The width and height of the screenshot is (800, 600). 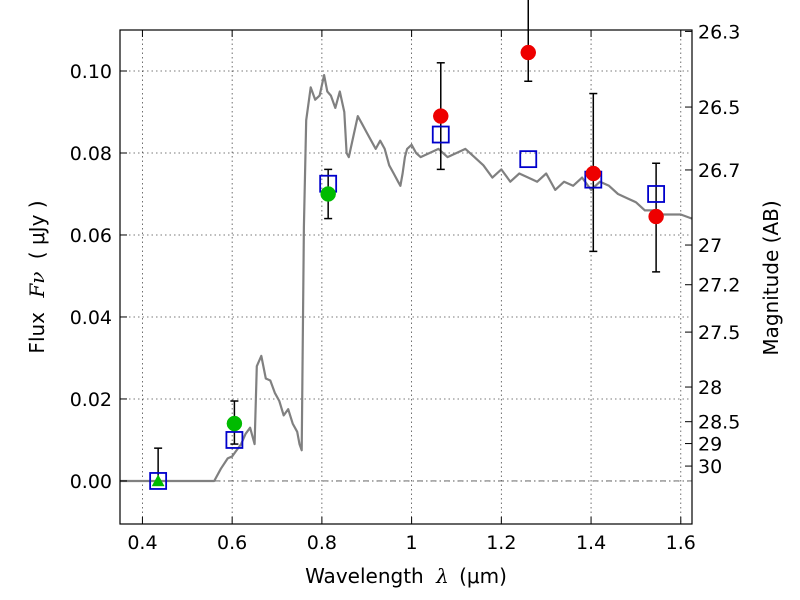 What do you see at coordinates (91, 72) in the screenshot?
I see `y-tick-label: 0.10` at bounding box center [91, 72].